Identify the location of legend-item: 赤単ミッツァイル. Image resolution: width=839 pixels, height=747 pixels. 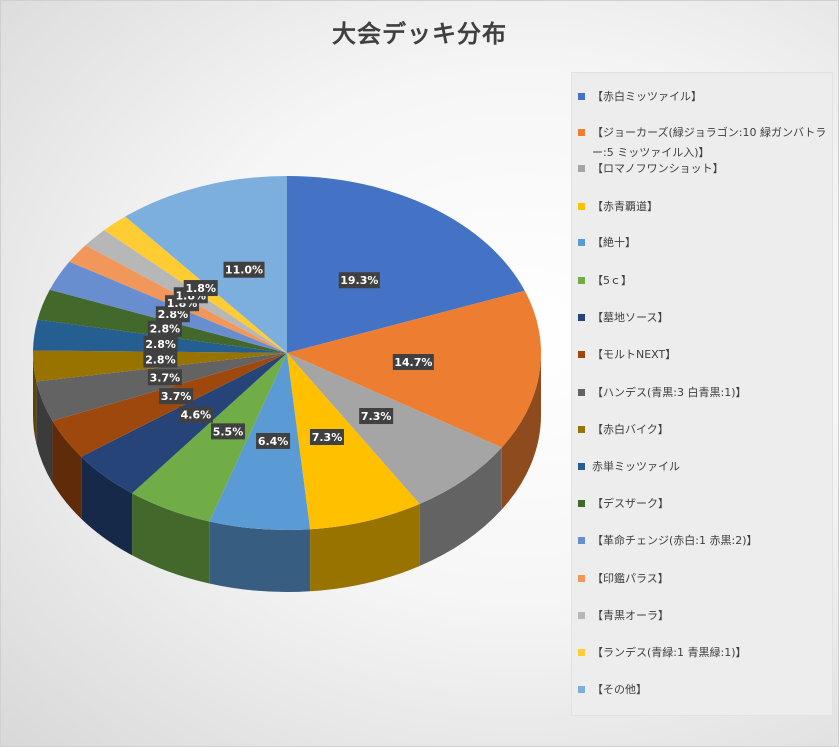
(703, 467).